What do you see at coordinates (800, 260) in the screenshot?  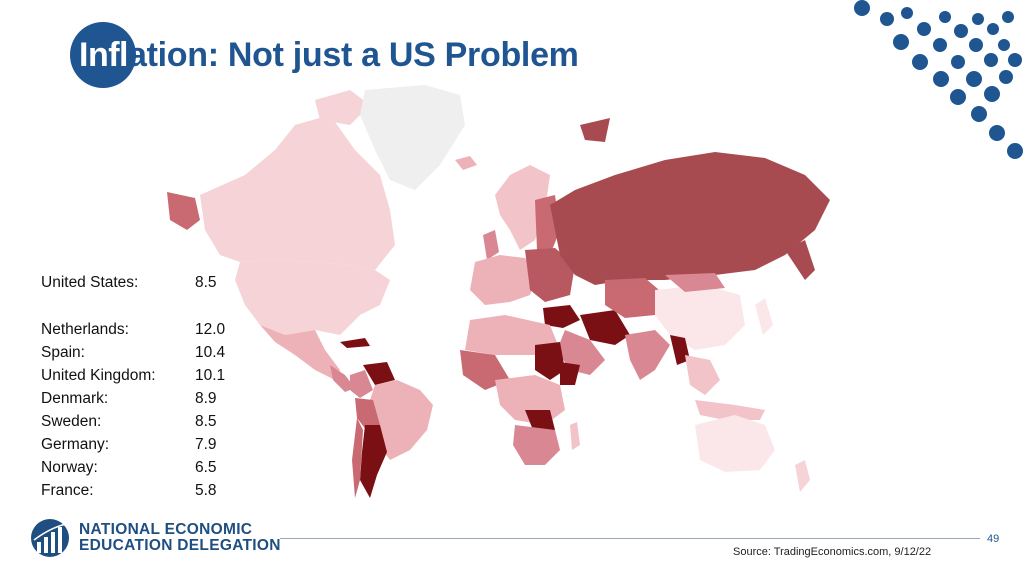 I see `region-russia-east` at bounding box center [800, 260].